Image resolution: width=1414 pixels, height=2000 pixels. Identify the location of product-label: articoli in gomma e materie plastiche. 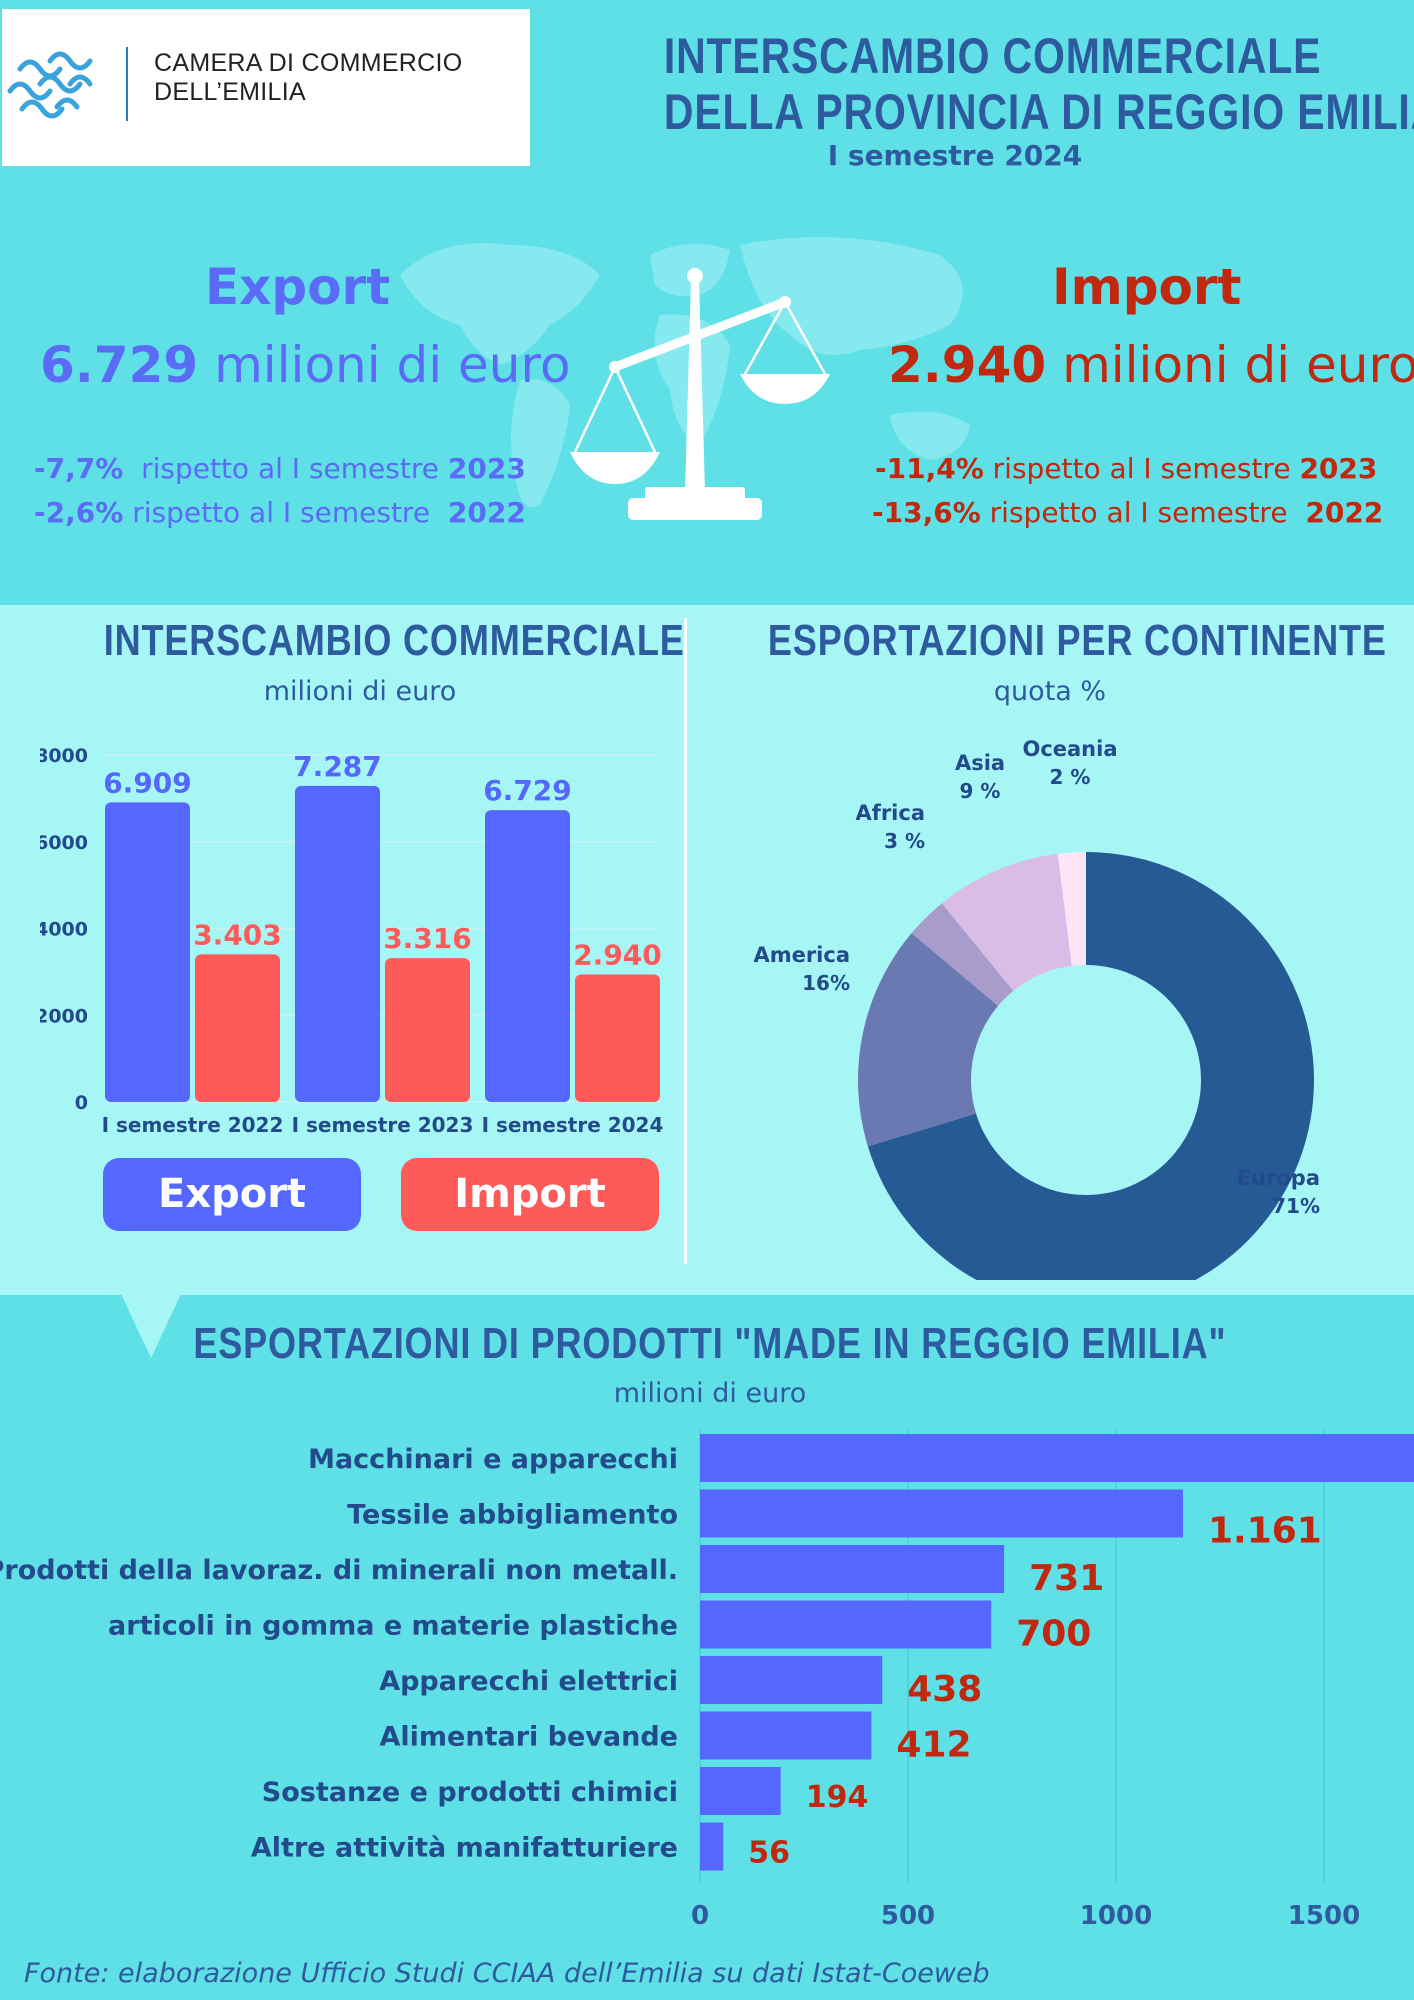
(393, 1626).